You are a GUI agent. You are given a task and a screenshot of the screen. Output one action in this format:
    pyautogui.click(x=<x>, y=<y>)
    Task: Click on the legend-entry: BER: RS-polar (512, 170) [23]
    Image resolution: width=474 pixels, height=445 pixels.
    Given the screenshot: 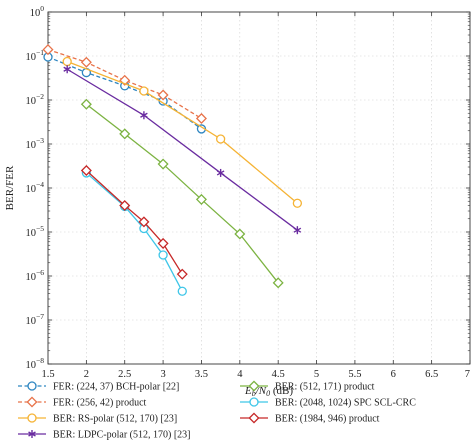 What is the action you would take?
    pyautogui.click(x=97, y=419)
    